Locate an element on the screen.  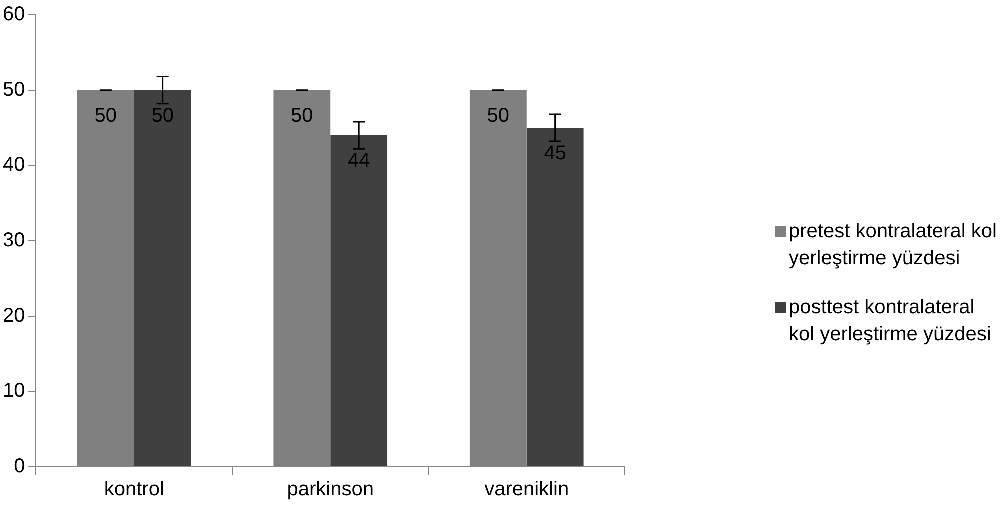
data-label: 45 is located at coordinates (555, 153).